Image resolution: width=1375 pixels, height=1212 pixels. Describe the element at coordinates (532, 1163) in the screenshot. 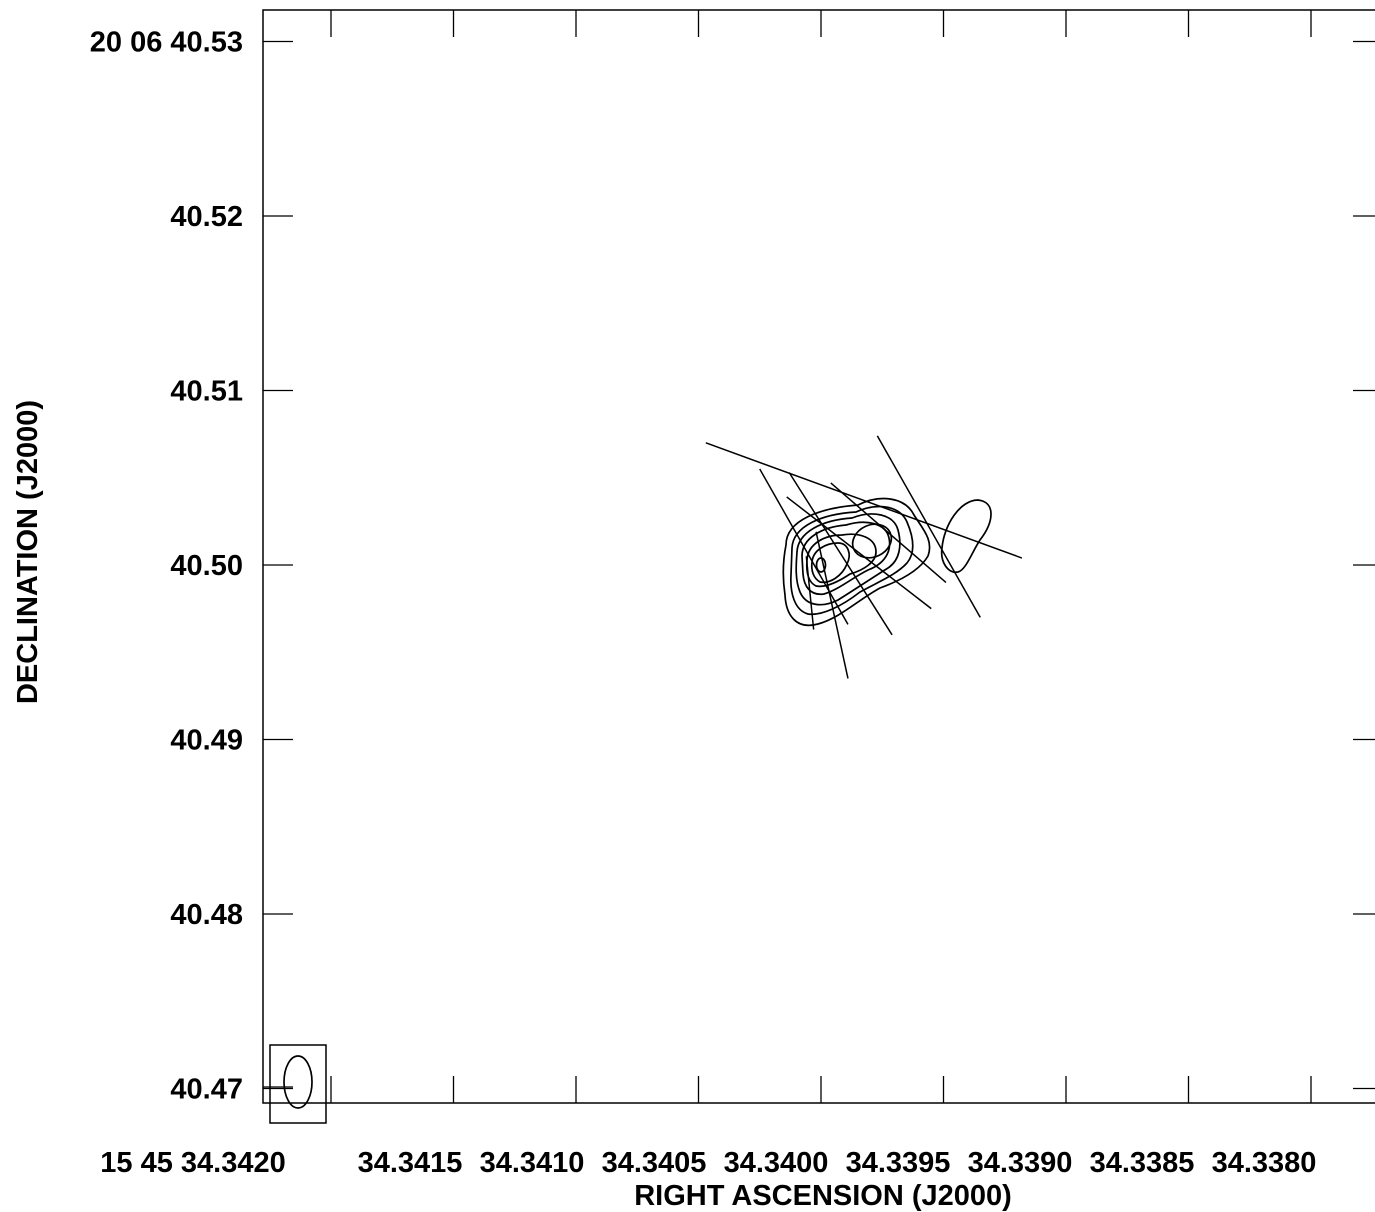

I see `x-tick-label: 34.3410` at that location.